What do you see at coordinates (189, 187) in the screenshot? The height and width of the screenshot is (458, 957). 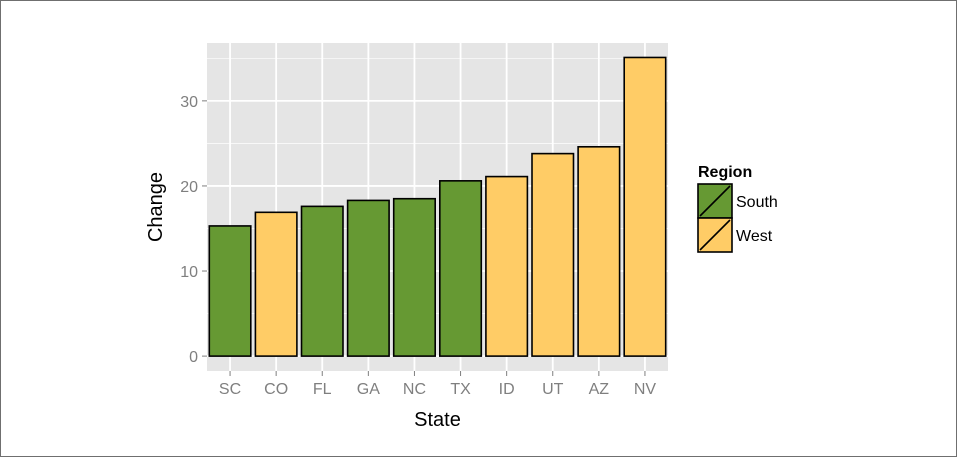 I see `y-tick-label: 20` at bounding box center [189, 187].